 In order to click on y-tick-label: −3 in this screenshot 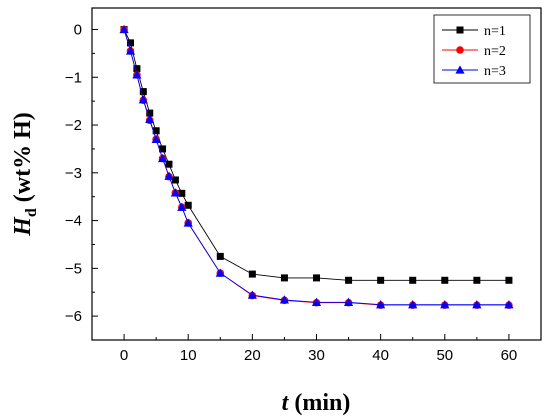, I will do `click(73, 173)`.